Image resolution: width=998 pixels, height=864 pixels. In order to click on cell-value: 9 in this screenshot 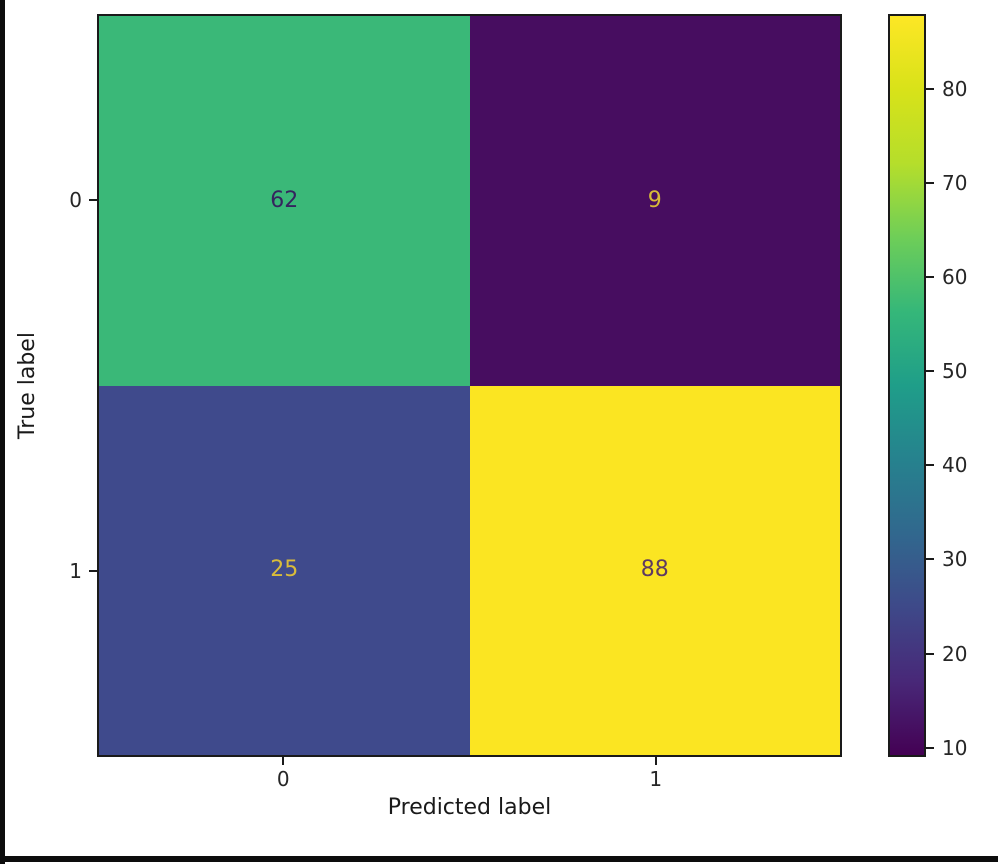, I will do `click(654, 200)`.